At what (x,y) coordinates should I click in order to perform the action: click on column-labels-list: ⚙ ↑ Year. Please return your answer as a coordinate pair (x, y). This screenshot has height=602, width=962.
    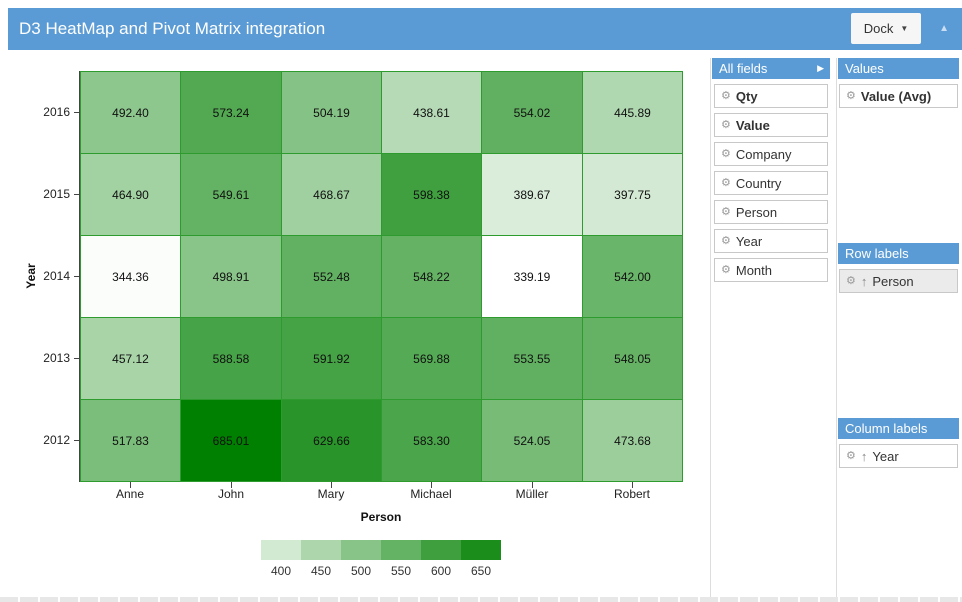
    Looking at the image, I should click on (898, 456).